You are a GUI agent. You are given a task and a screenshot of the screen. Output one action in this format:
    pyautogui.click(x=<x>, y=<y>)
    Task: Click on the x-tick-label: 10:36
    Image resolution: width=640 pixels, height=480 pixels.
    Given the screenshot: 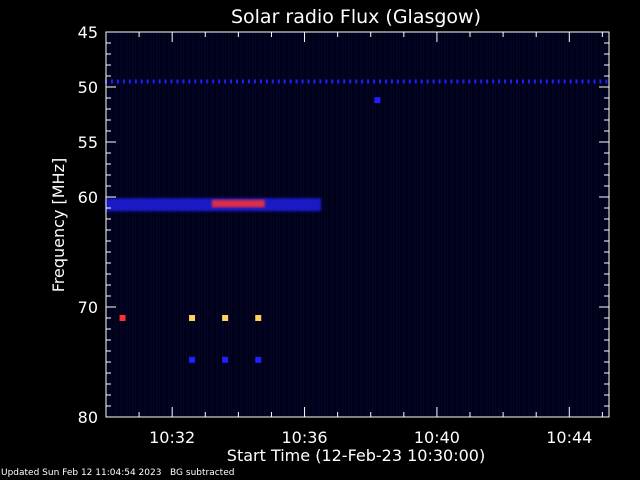 What is the action you would take?
    pyautogui.click(x=304, y=437)
    